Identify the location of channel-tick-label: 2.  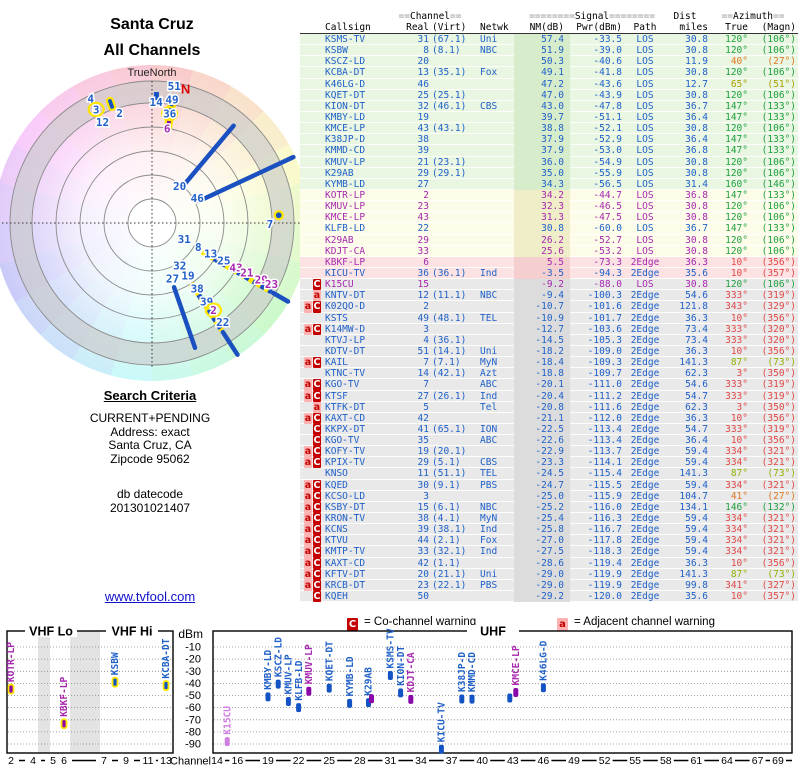
(11, 761).